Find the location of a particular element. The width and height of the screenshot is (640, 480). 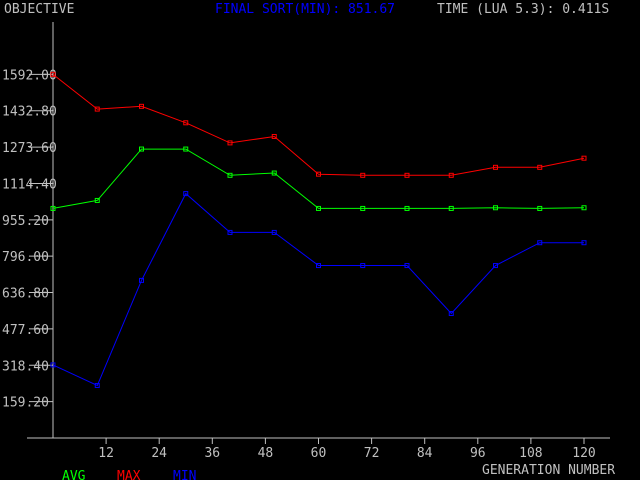

legend-min: MIN is located at coordinates (184, 474).